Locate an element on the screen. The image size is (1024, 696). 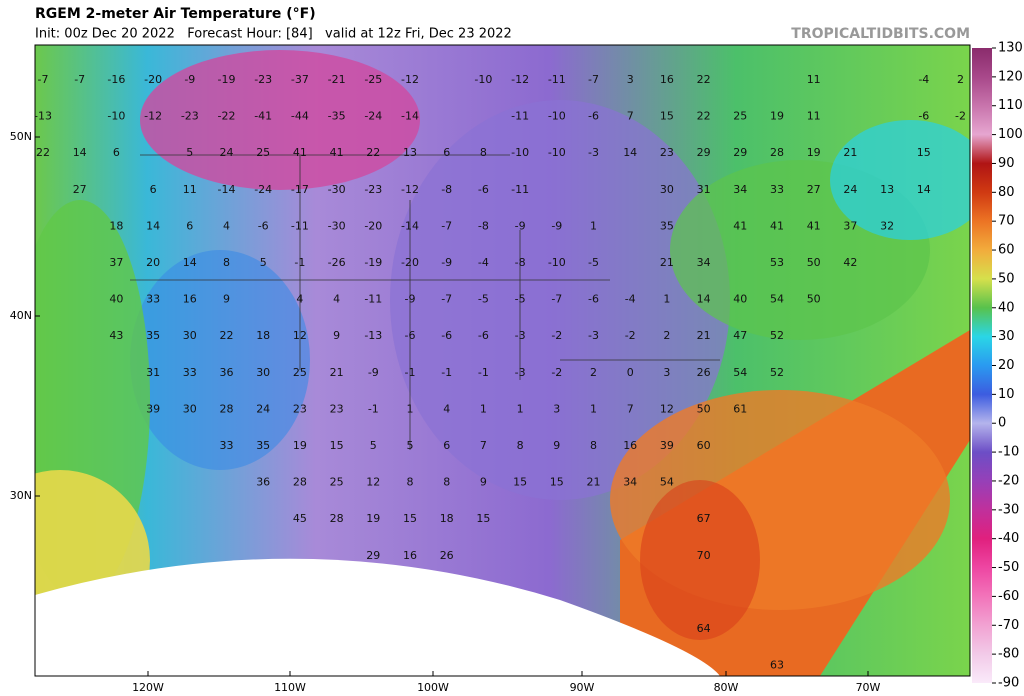
station-value: 42 is located at coordinates (850, 262).